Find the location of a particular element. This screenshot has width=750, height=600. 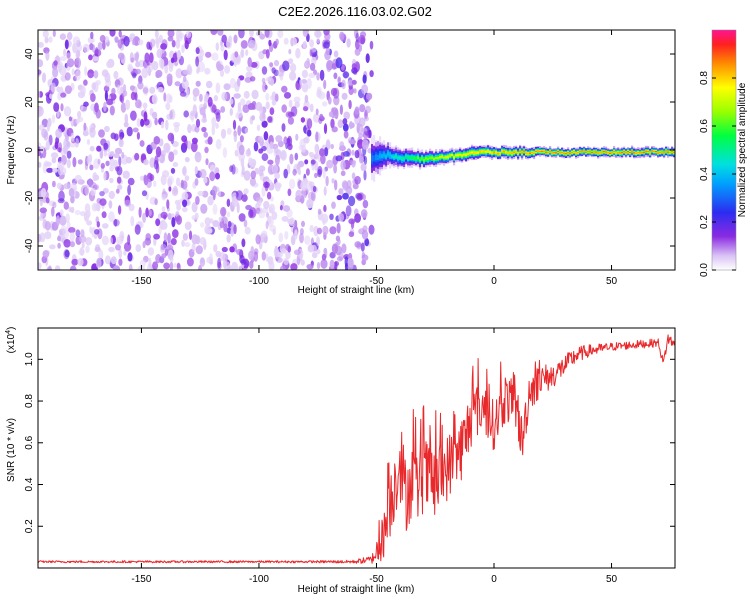

snr-y-tick-label: 0.8 is located at coordinates (29, 401).